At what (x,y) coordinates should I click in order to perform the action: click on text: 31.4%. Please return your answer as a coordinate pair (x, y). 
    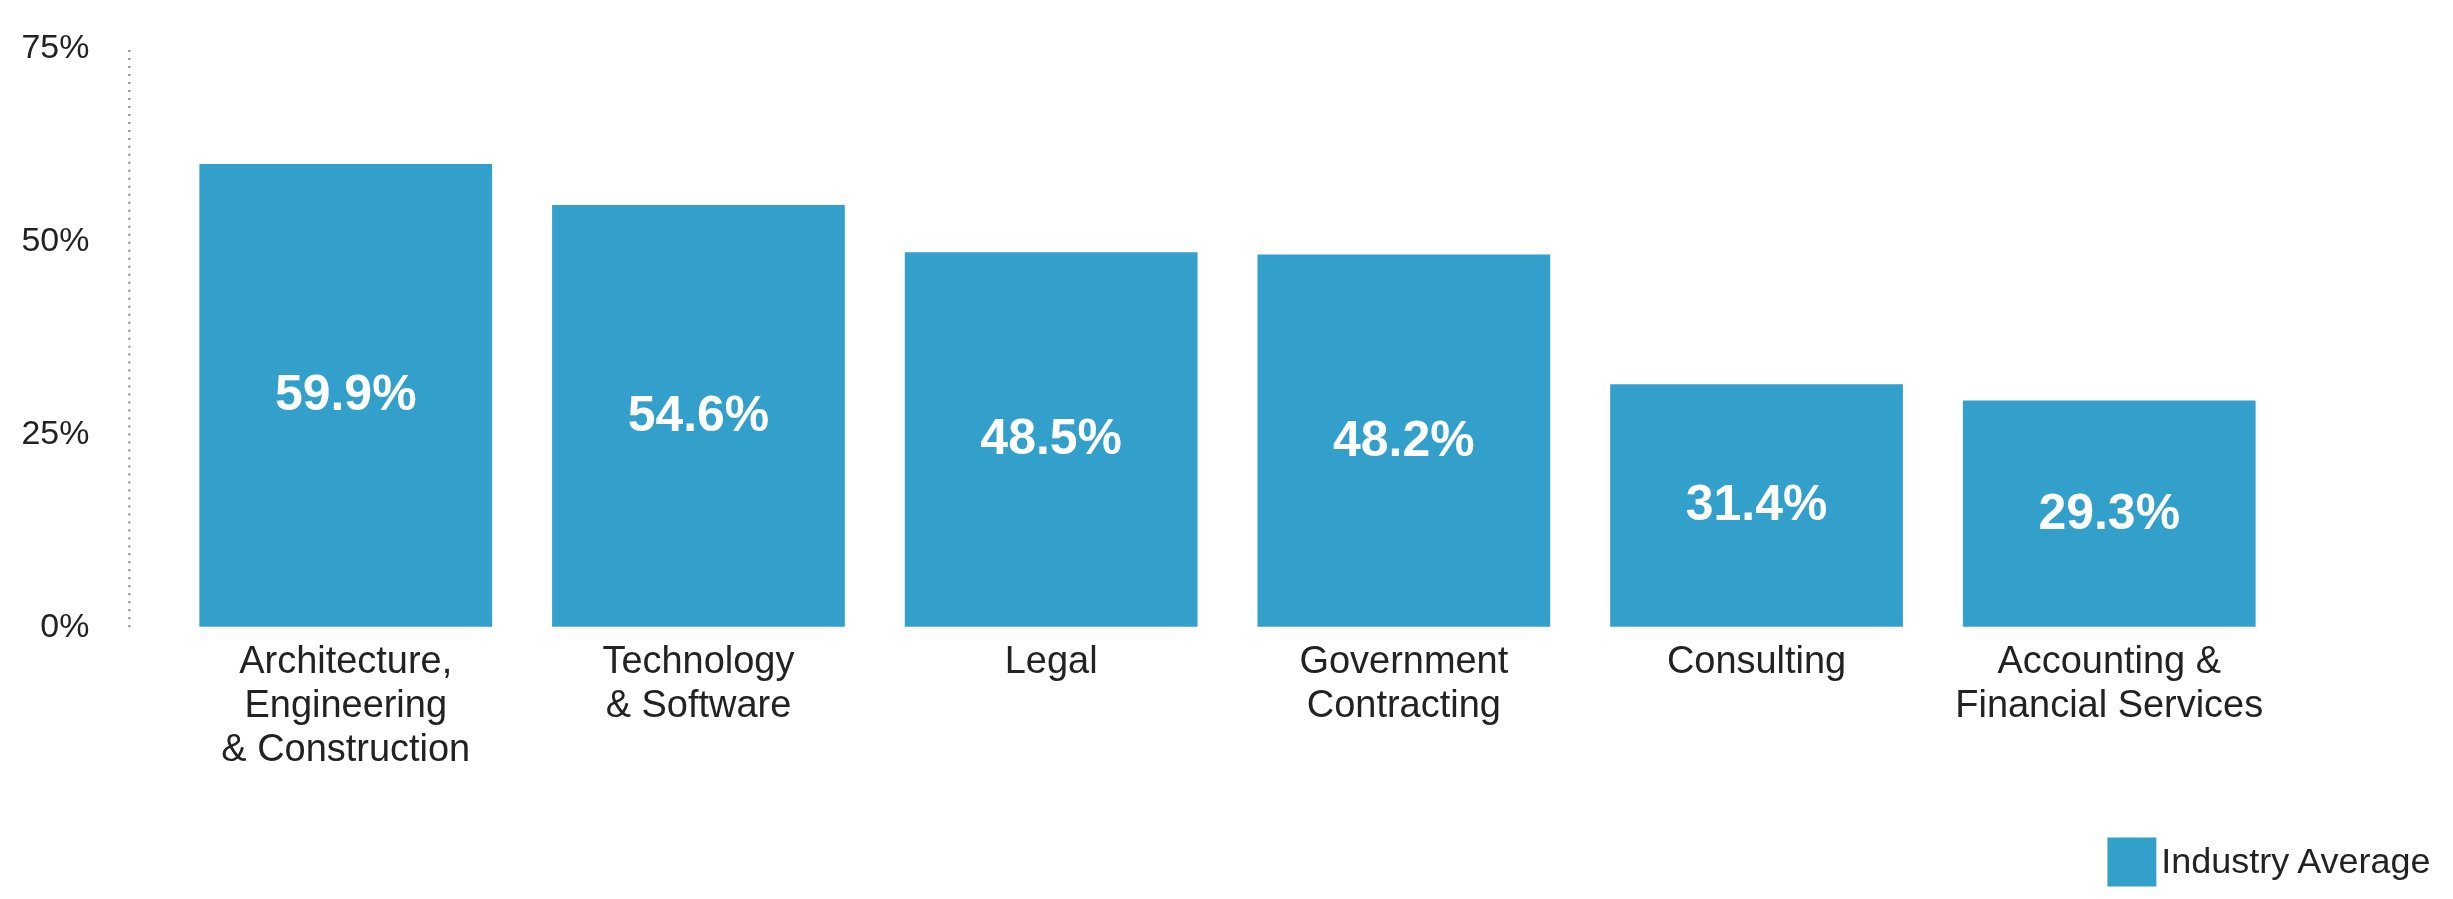
    Looking at the image, I should click on (1756, 503).